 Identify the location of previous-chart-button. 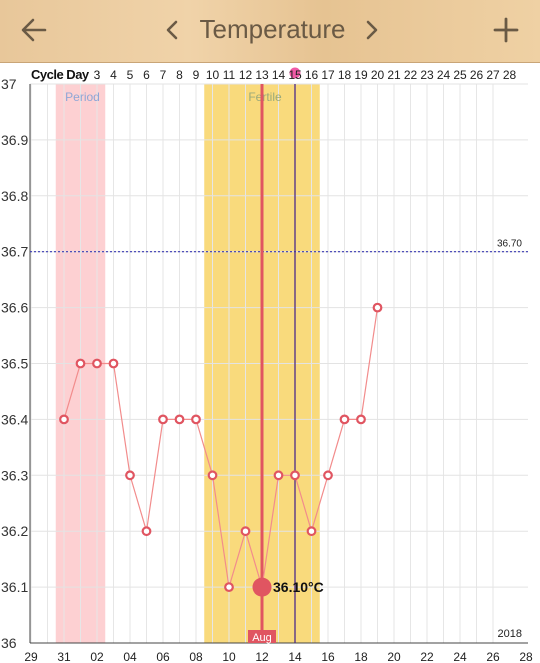
(172, 30).